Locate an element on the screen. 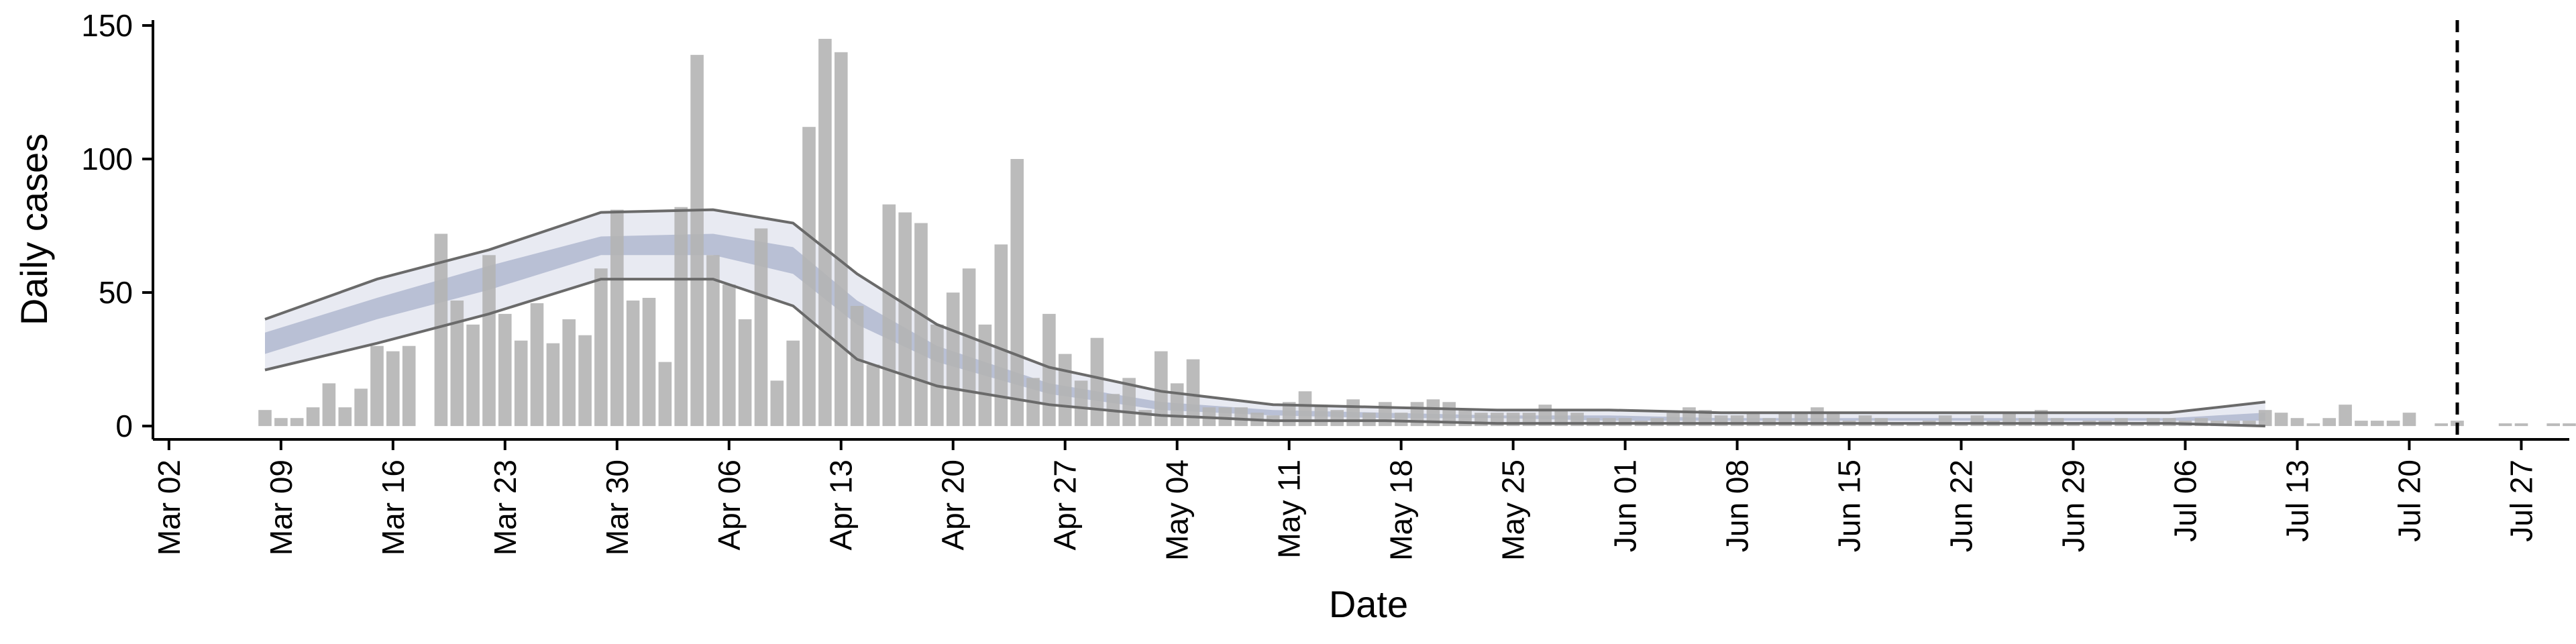  x-tick-label: Mar 16 is located at coordinates (393, 507).